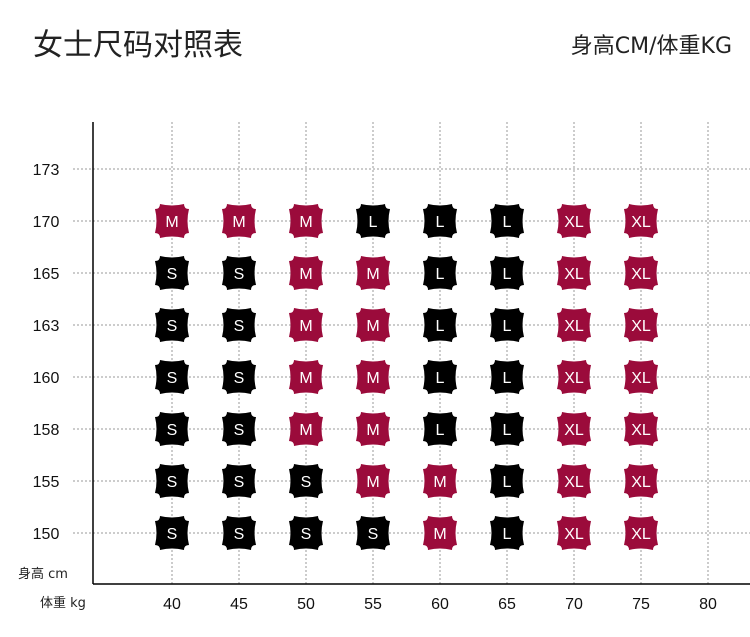 The height and width of the screenshot is (637, 750). Describe the element at coordinates (641, 604) in the screenshot. I see `x-tick-label: 75` at that location.